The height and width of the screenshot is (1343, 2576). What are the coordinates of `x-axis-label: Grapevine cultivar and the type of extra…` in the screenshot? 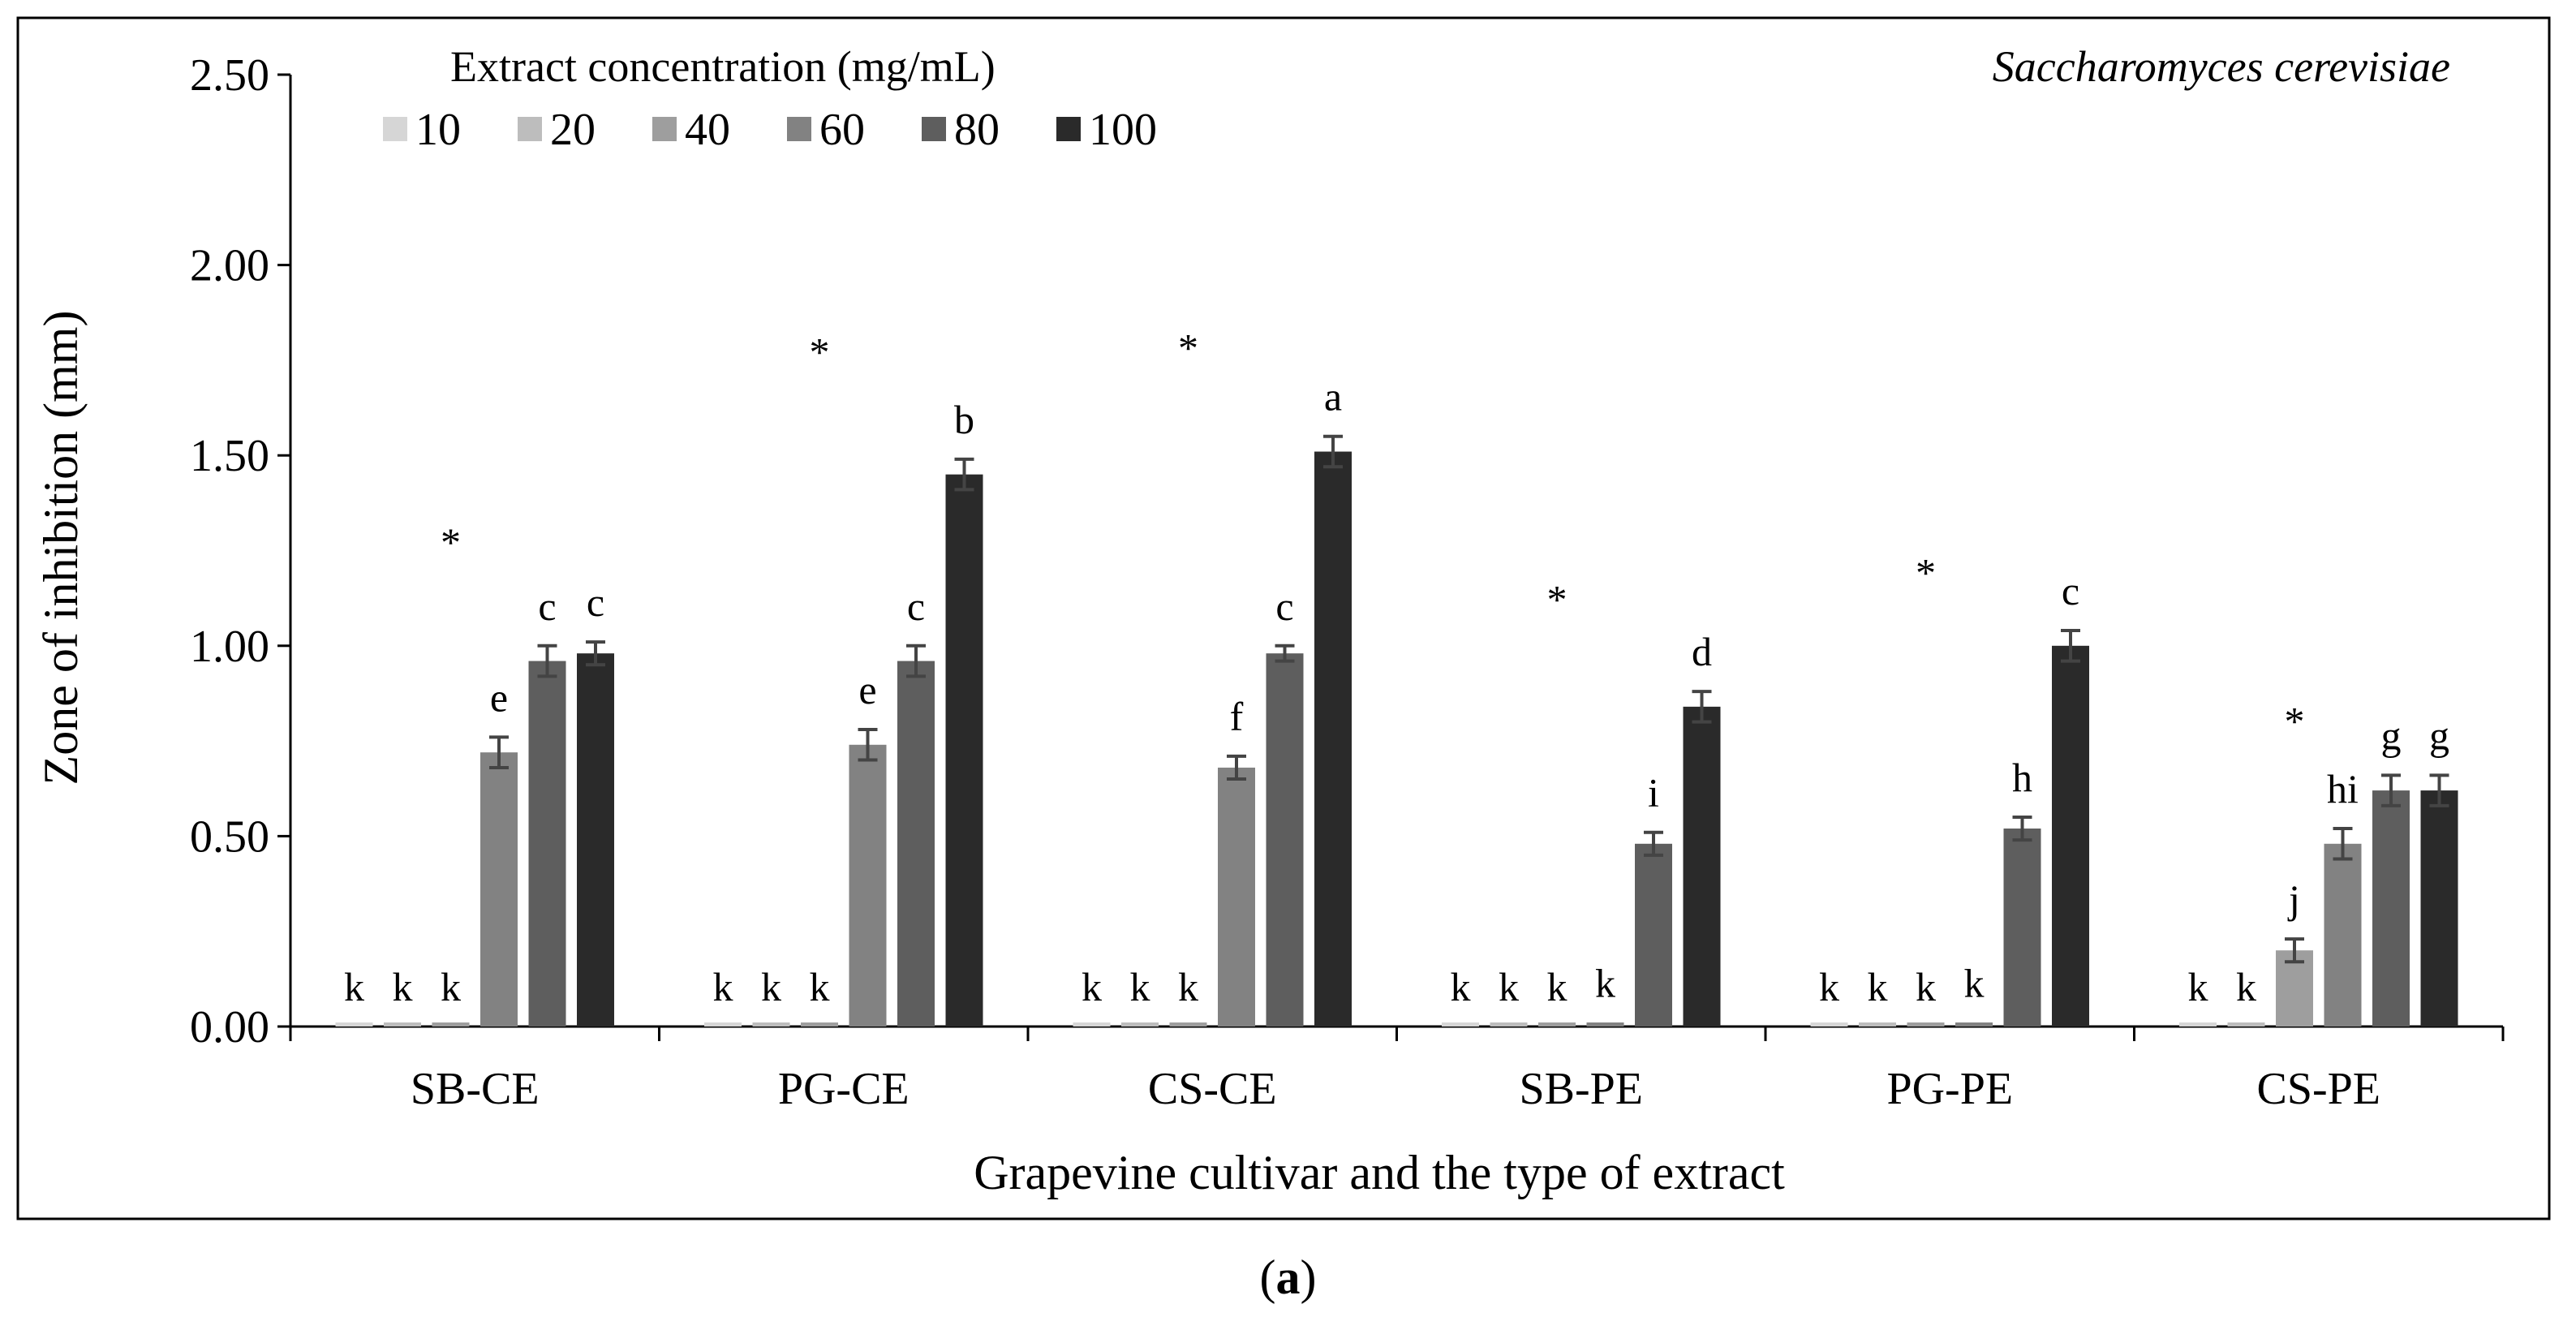 It's located at (1379, 1172).